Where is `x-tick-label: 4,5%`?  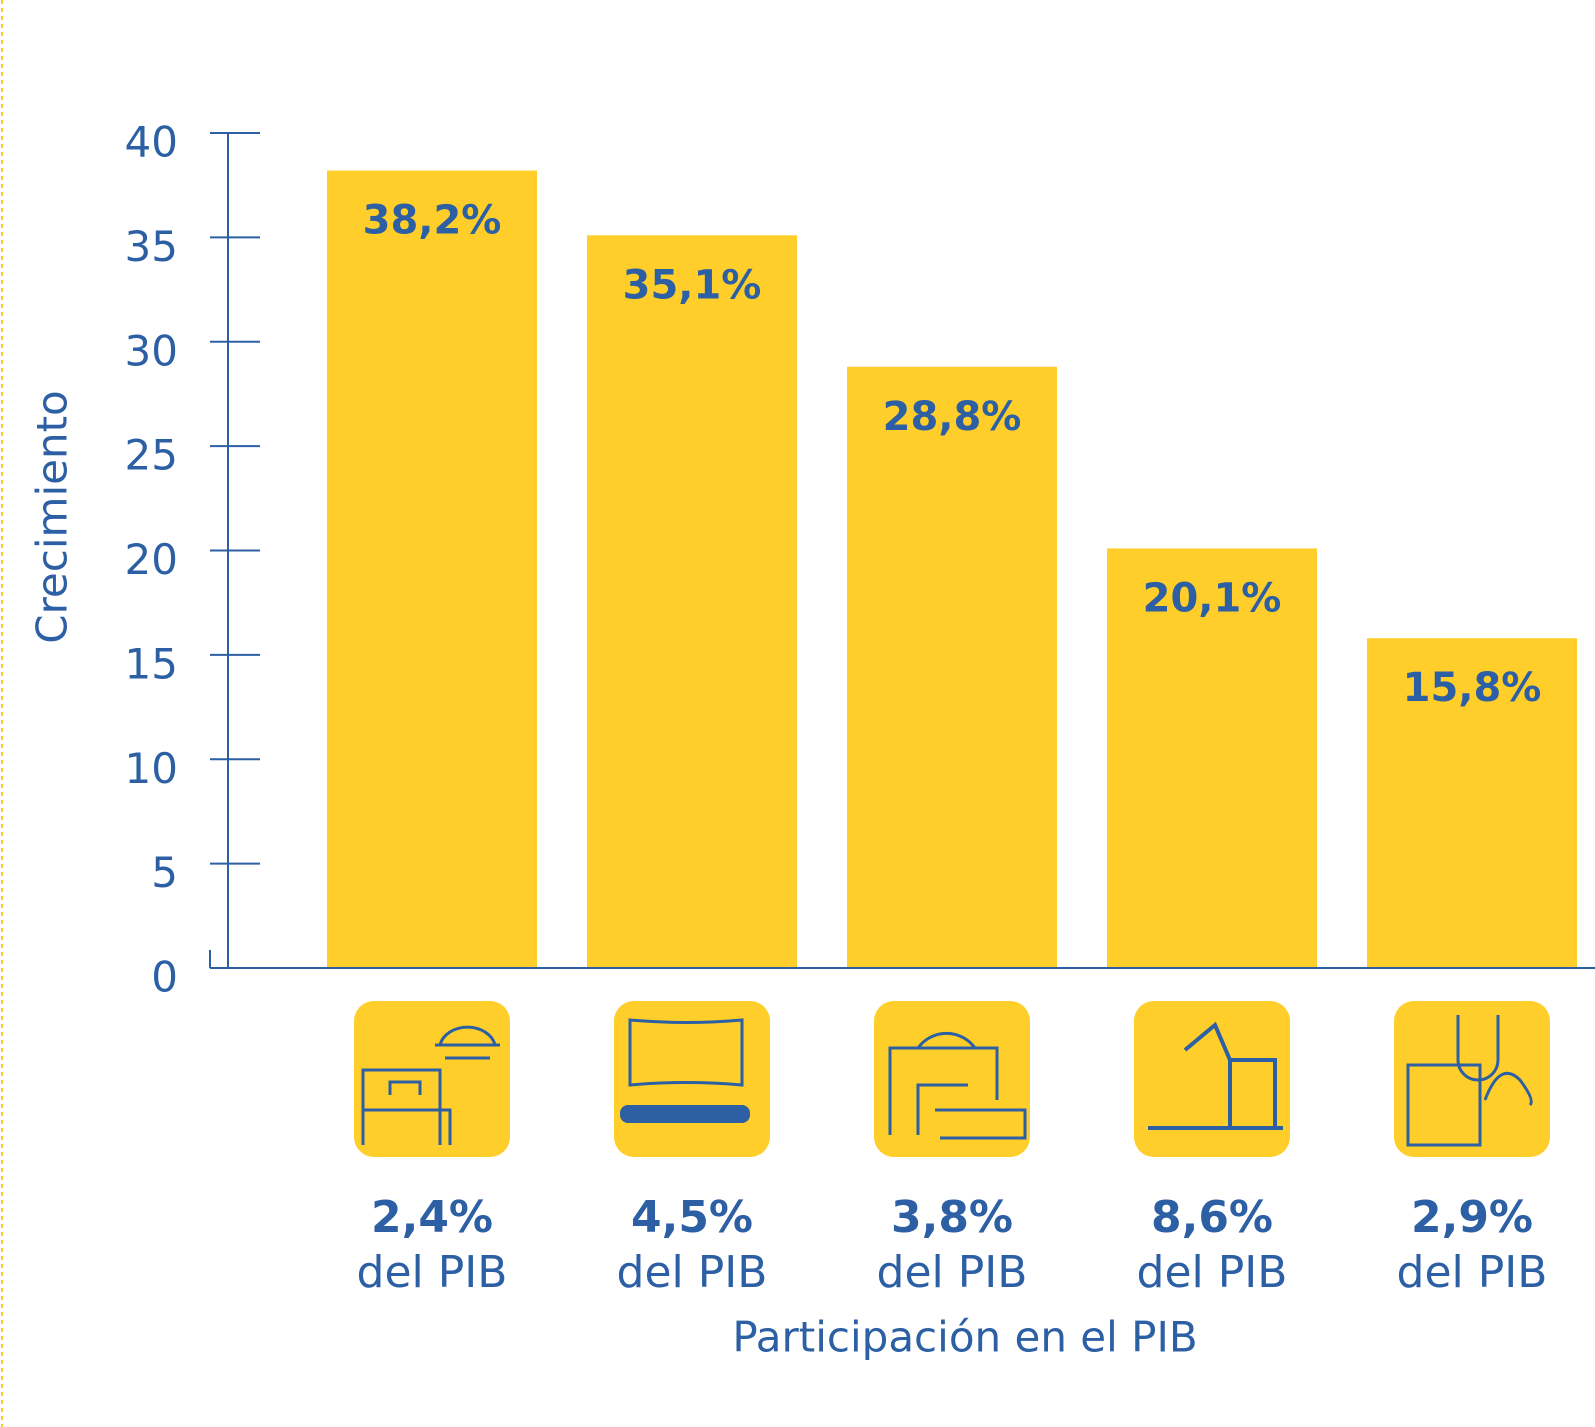
x-tick-label: 4,5% is located at coordinates (692, 1217).